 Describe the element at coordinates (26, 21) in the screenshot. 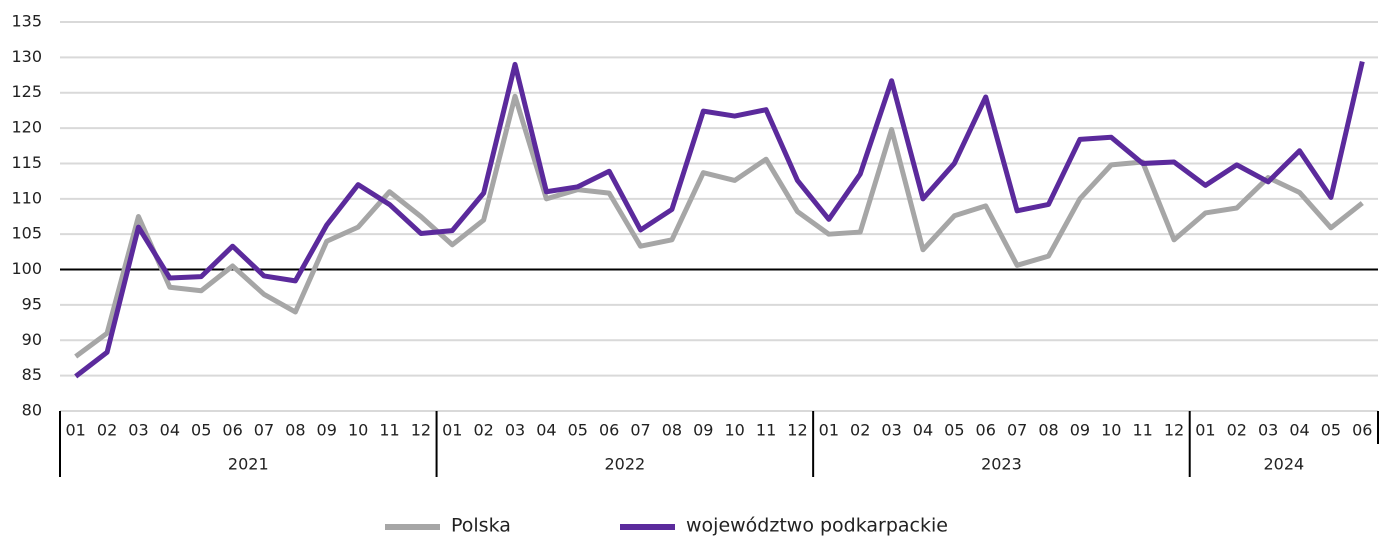

I see `y-tick-label: 135` at that location.